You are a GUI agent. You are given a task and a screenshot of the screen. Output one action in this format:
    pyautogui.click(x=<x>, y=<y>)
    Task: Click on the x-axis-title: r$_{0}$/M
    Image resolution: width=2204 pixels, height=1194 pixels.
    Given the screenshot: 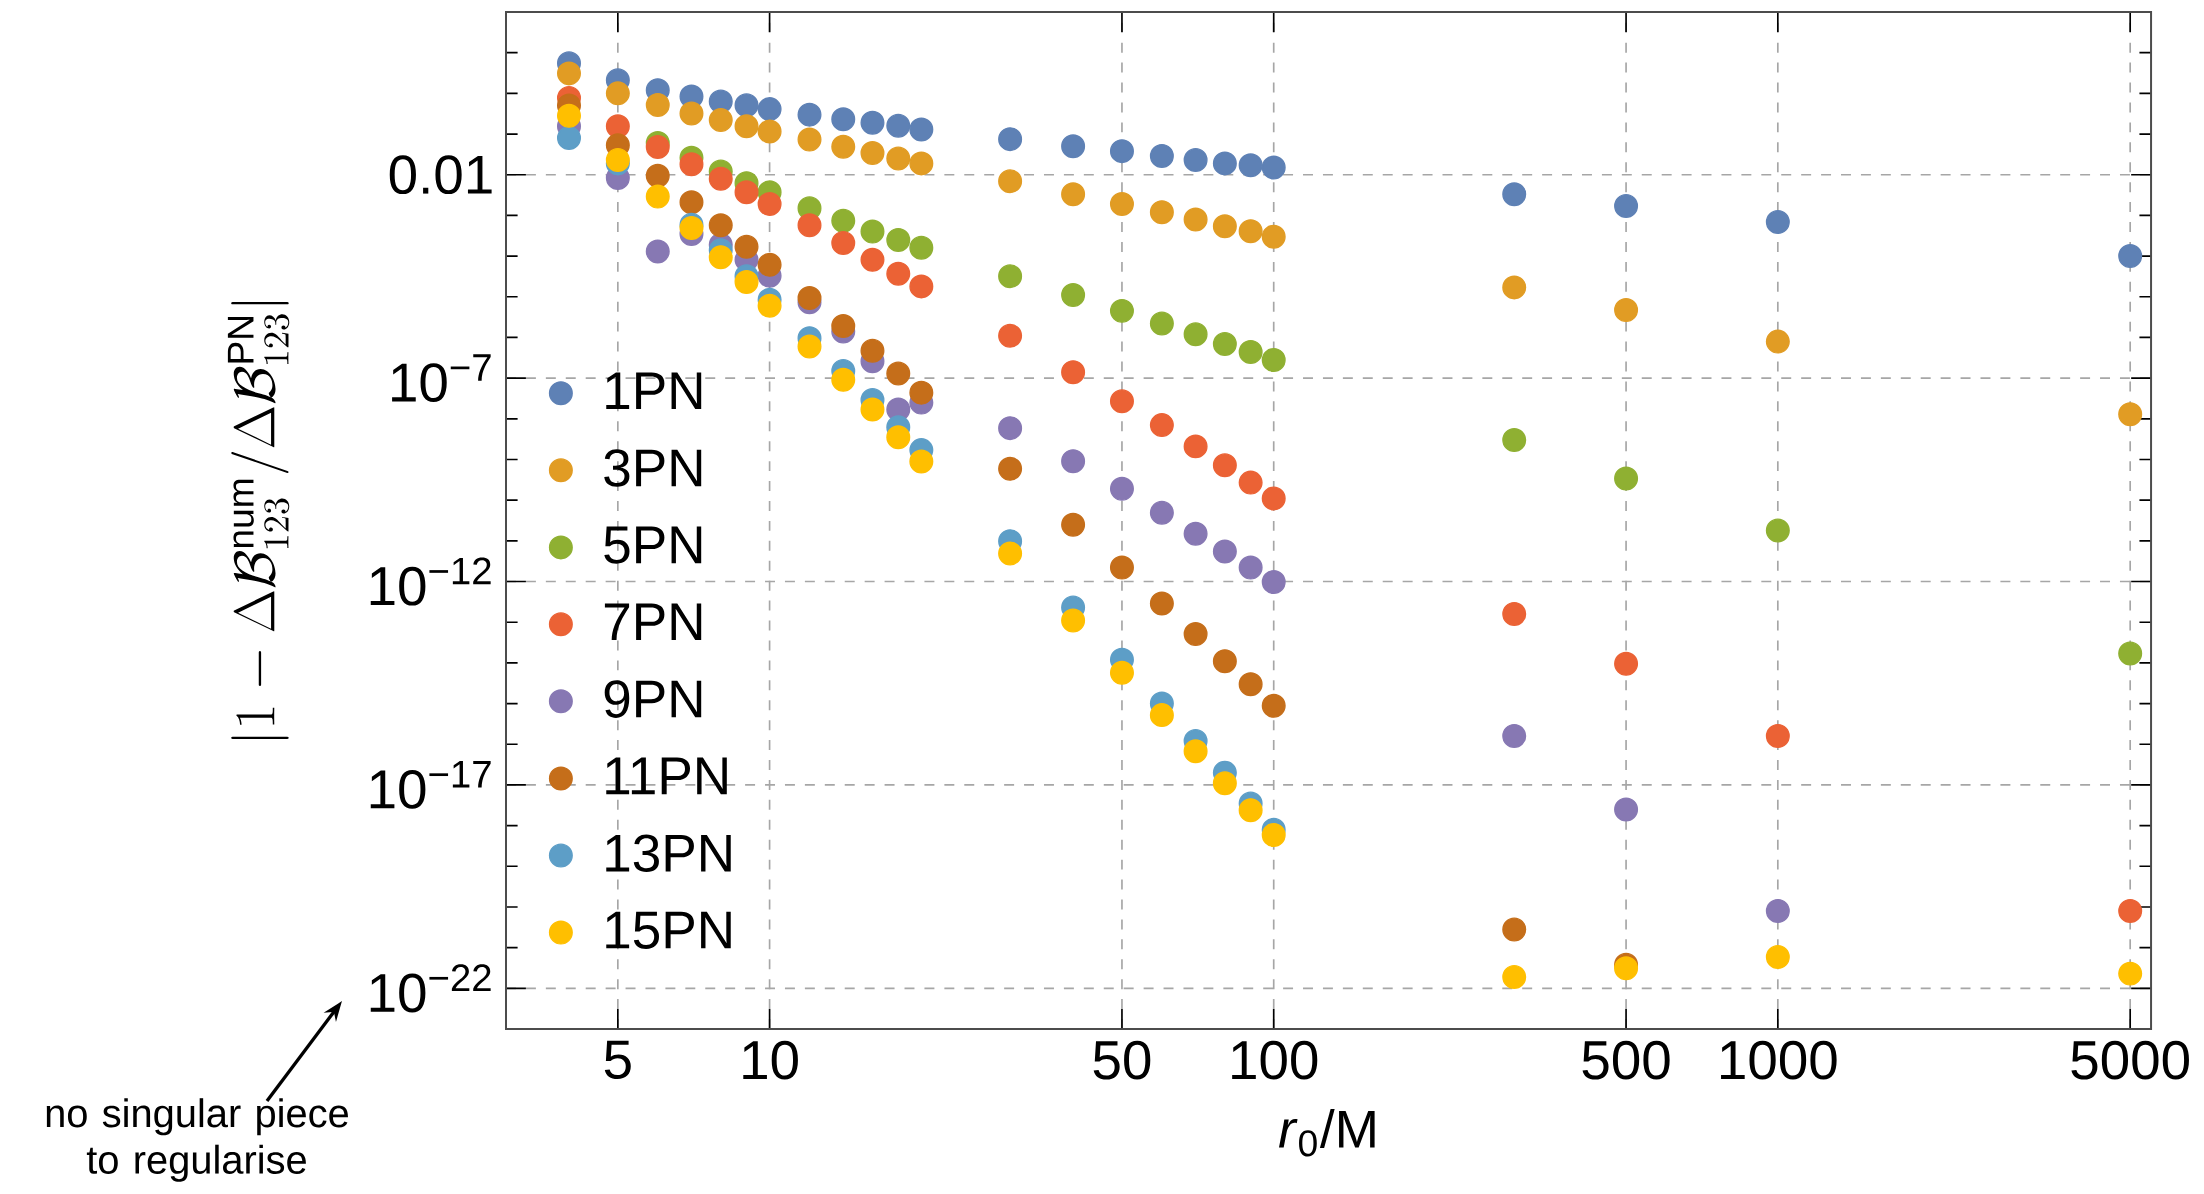 What is the action you would take?
    pyautogui.click(x=1326, y=1133)
    